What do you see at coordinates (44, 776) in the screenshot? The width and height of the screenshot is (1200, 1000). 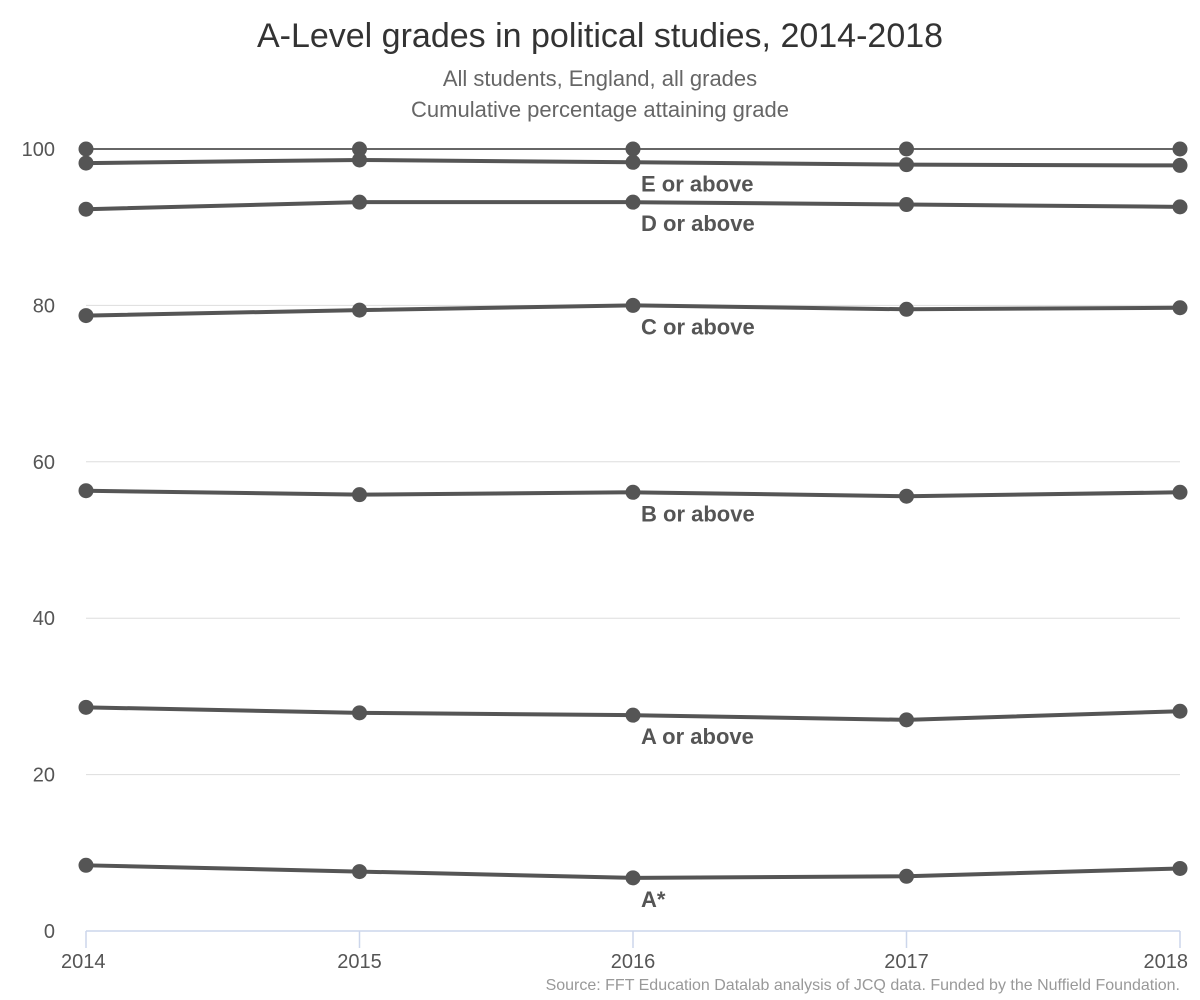 I see `y-tick-label: 20` at bounding box center [44, 776].